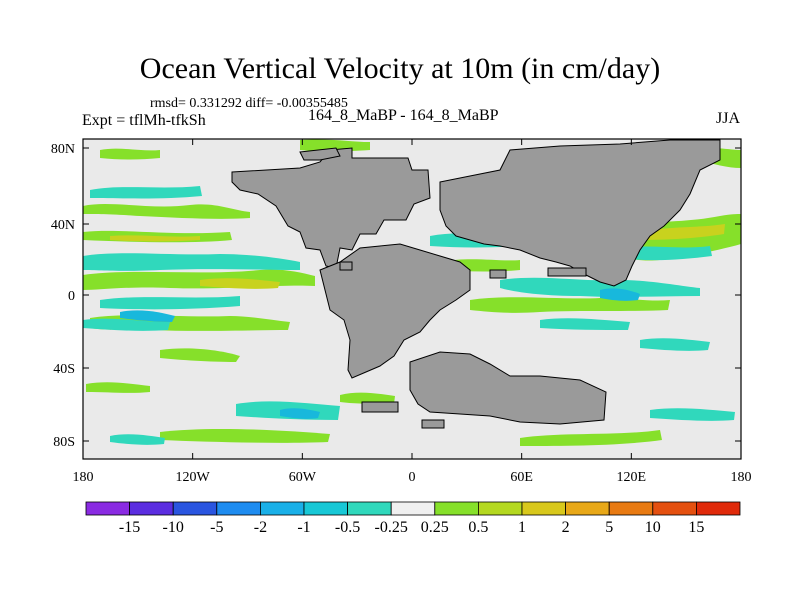 This screenshot has width=800, height=600. I want to click on strong-positive-patches, so click(417, 256).